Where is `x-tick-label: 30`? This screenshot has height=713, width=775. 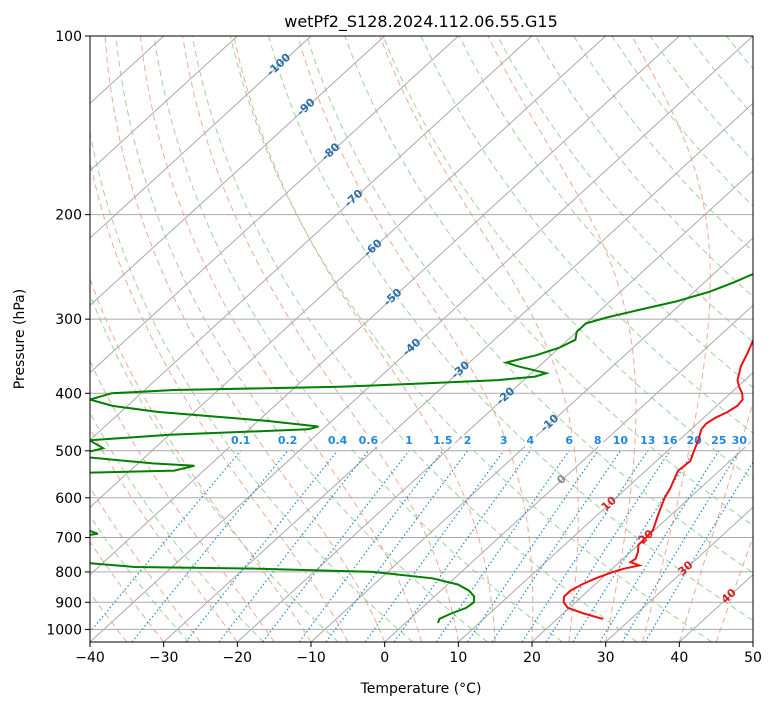
x-tick-label: 30 is located at coordinates (606, 658).